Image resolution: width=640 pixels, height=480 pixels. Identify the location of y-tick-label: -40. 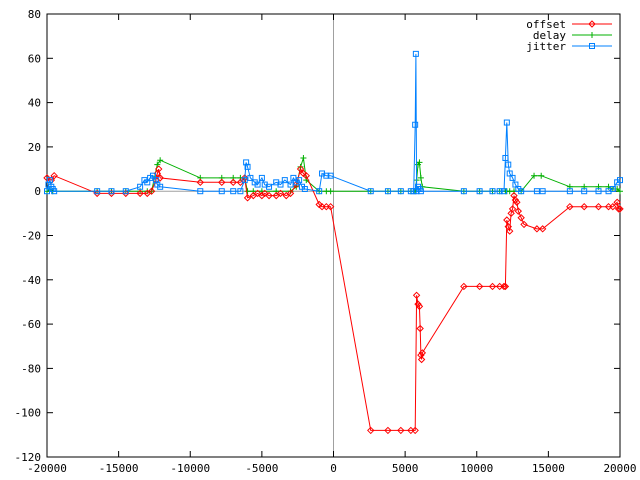
(31, 280).